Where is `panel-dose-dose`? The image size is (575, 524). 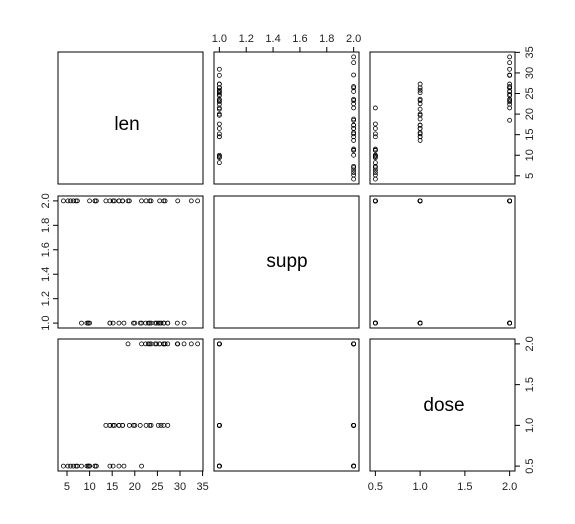
panel-dose-dose is located at coordinates (442, 405).